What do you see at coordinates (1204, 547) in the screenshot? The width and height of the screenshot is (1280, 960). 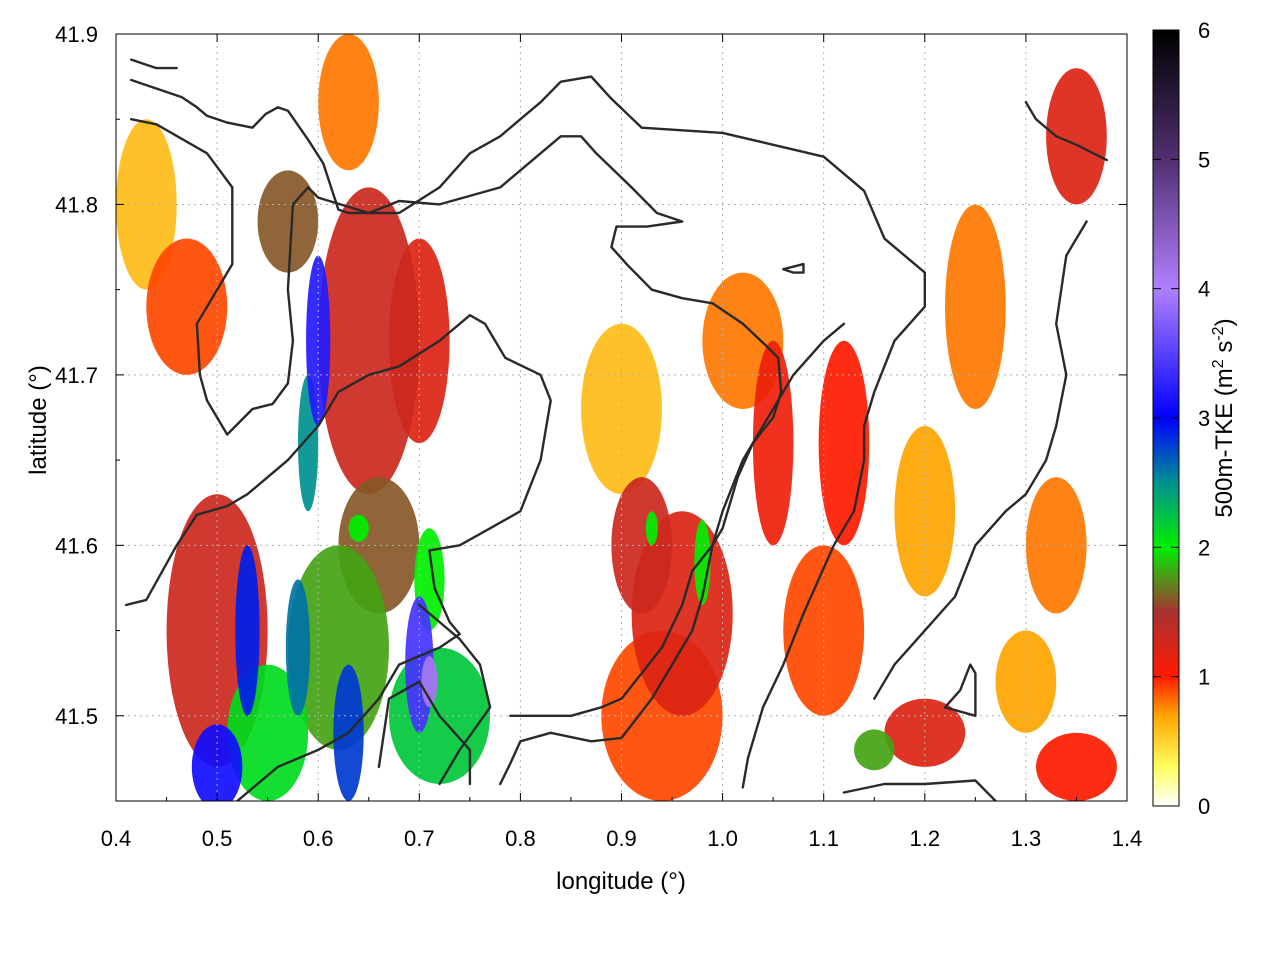 I see `colorbar-tick-label: 2` at bounding box center [1204, 547].